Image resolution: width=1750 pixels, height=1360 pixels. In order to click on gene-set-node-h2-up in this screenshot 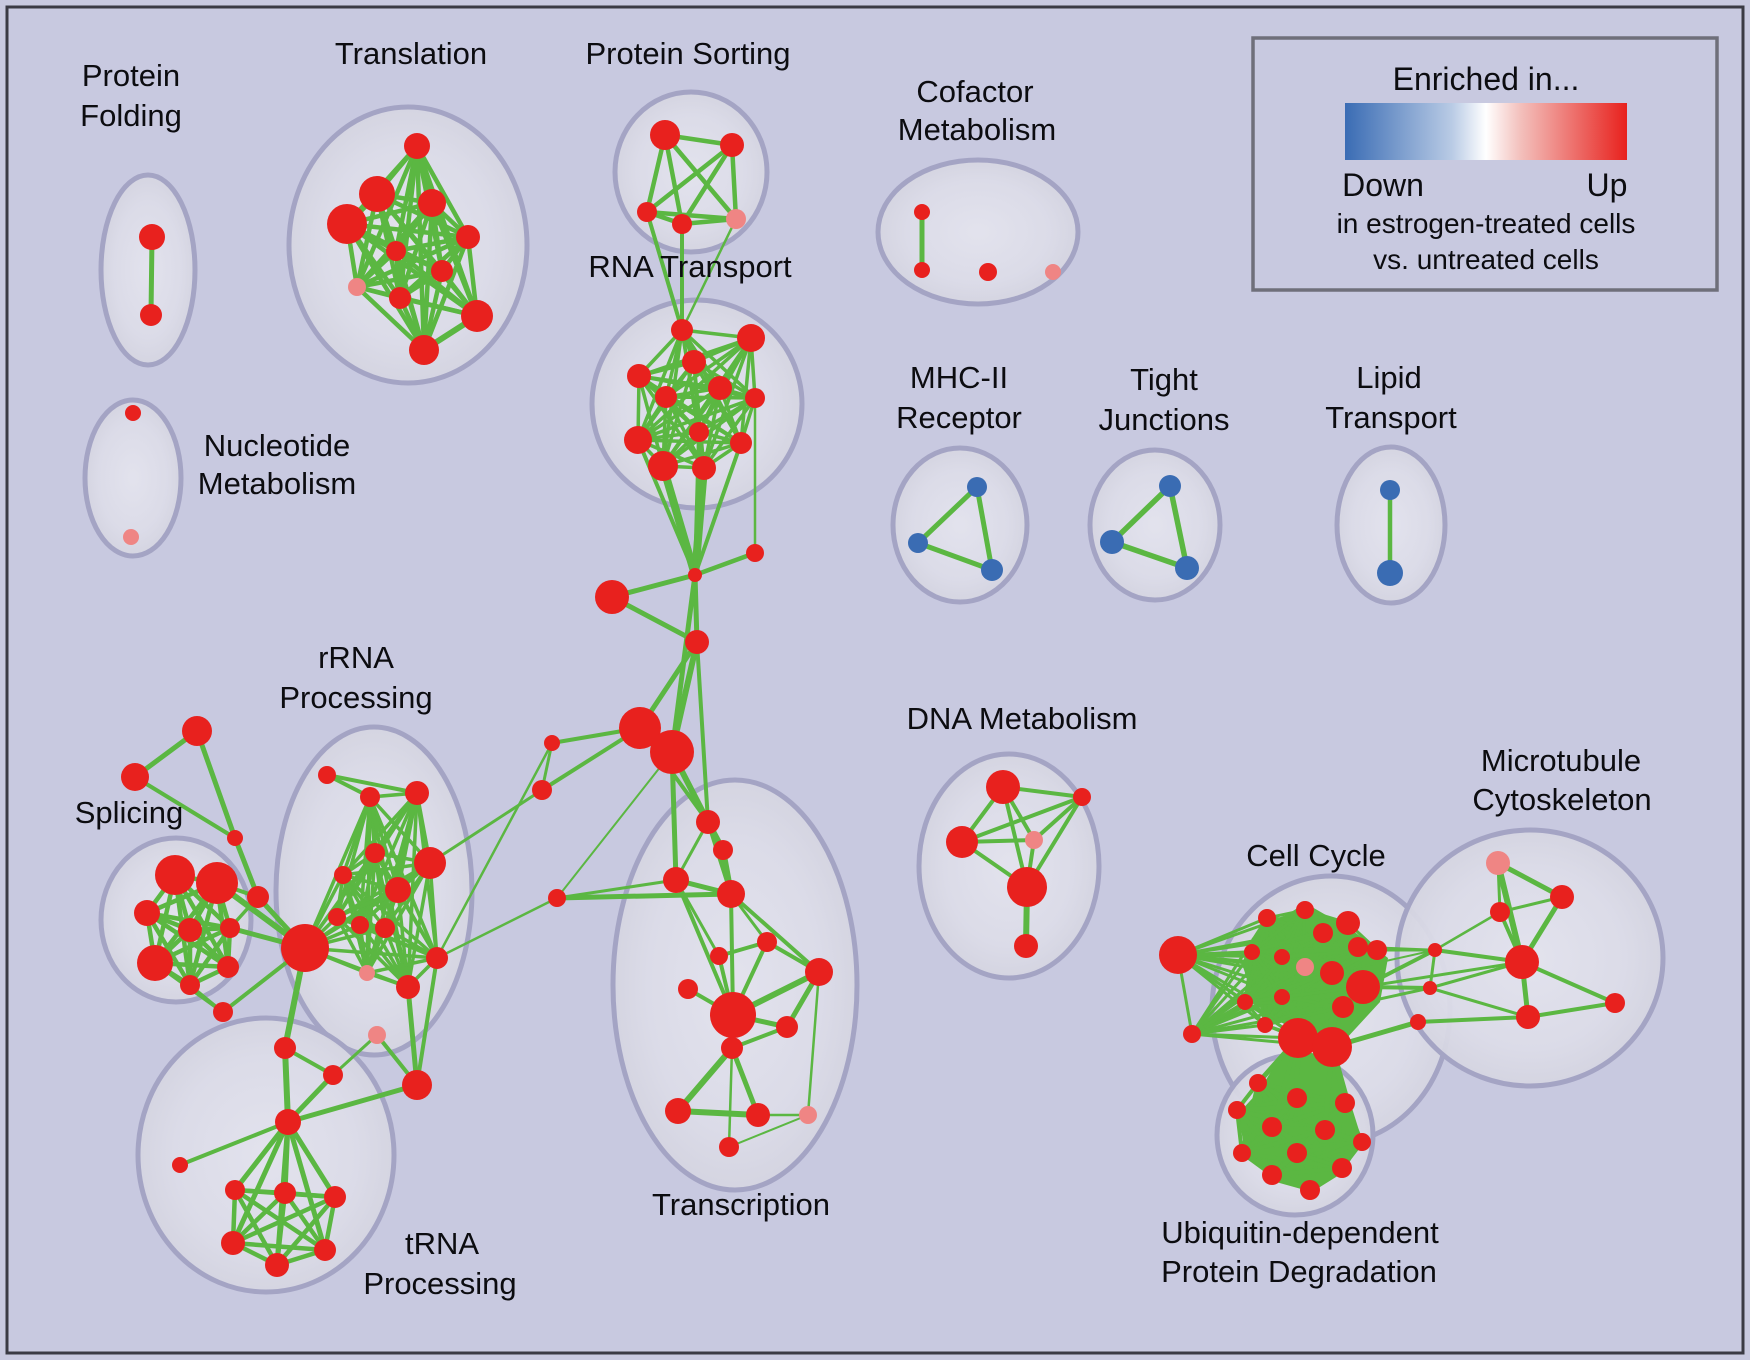, I will do `click(672, 752)`.